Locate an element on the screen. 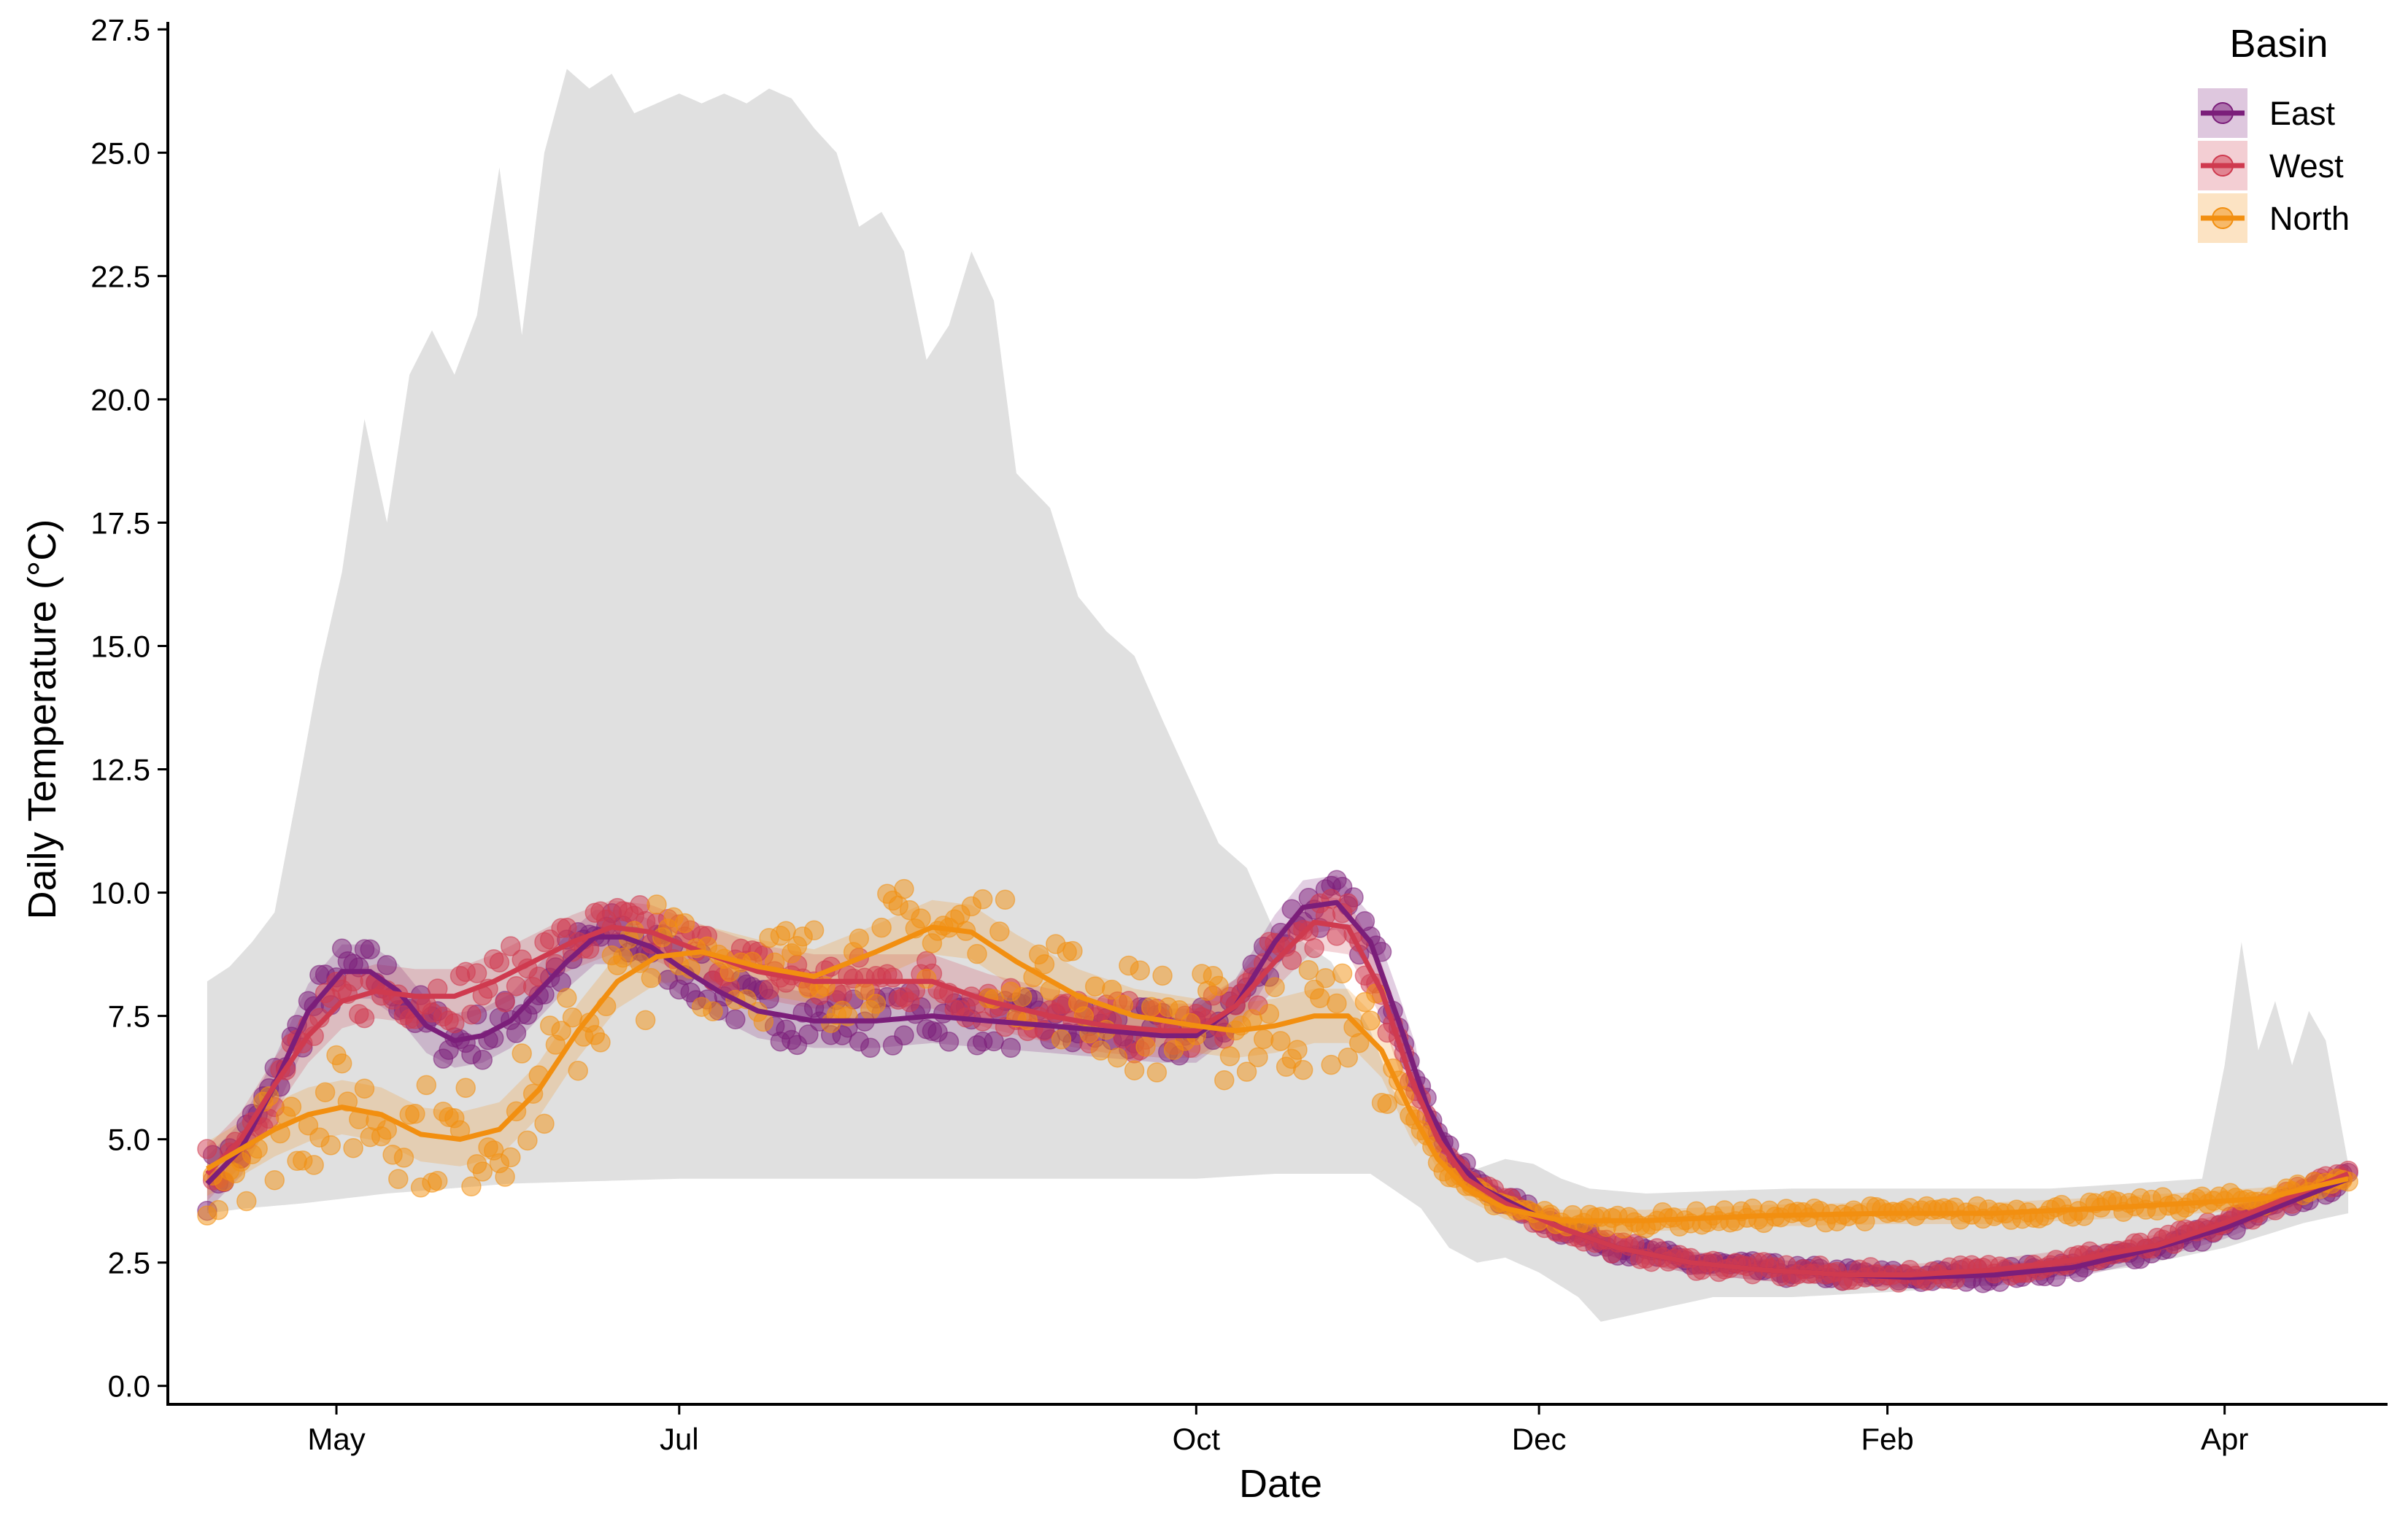 The image size is (2408, 1532). y-tick-label: 25.0 is located at coordinates (120, 153).